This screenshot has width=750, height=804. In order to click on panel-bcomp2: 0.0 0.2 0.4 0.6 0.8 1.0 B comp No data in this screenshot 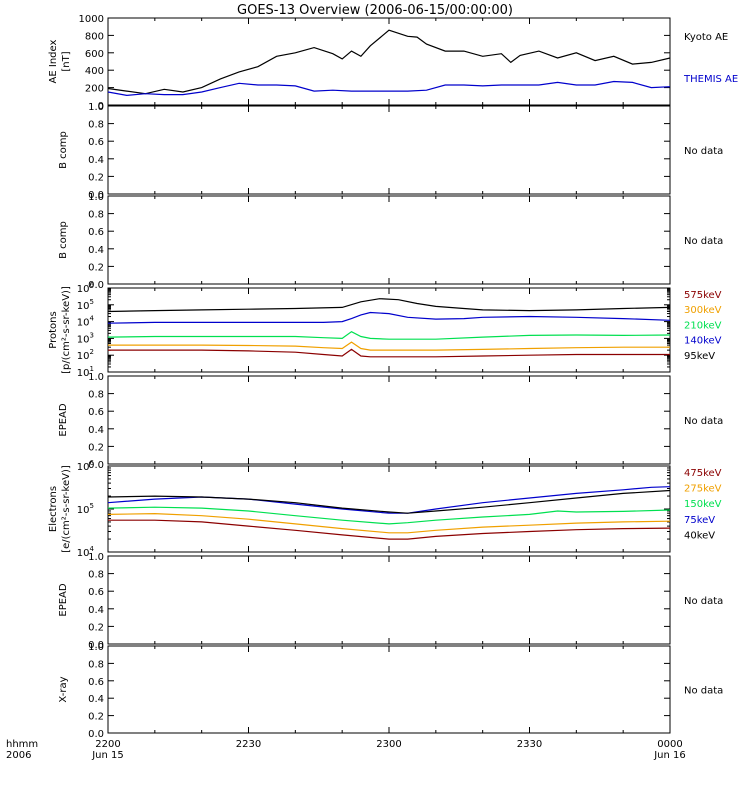, I will do `click(390, 241)`.